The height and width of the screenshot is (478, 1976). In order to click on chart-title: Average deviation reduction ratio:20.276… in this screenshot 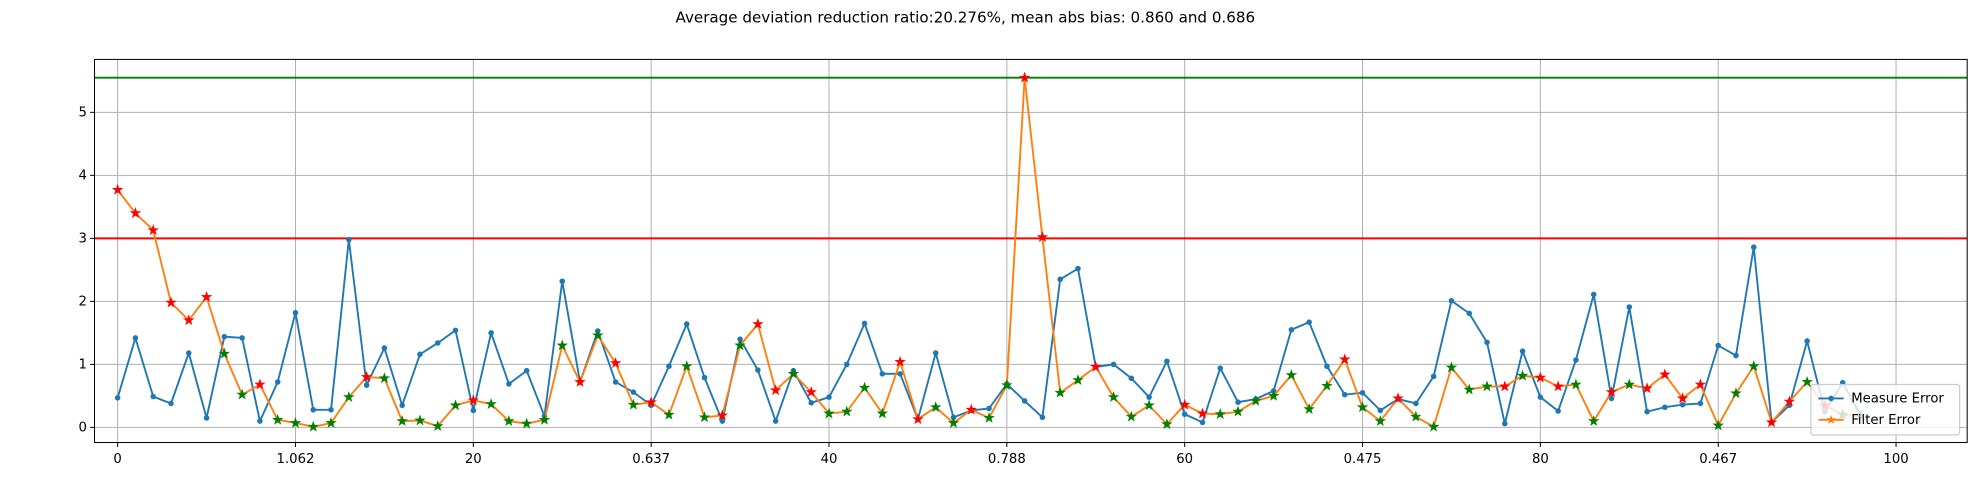, I will do `click(966, 17)`.